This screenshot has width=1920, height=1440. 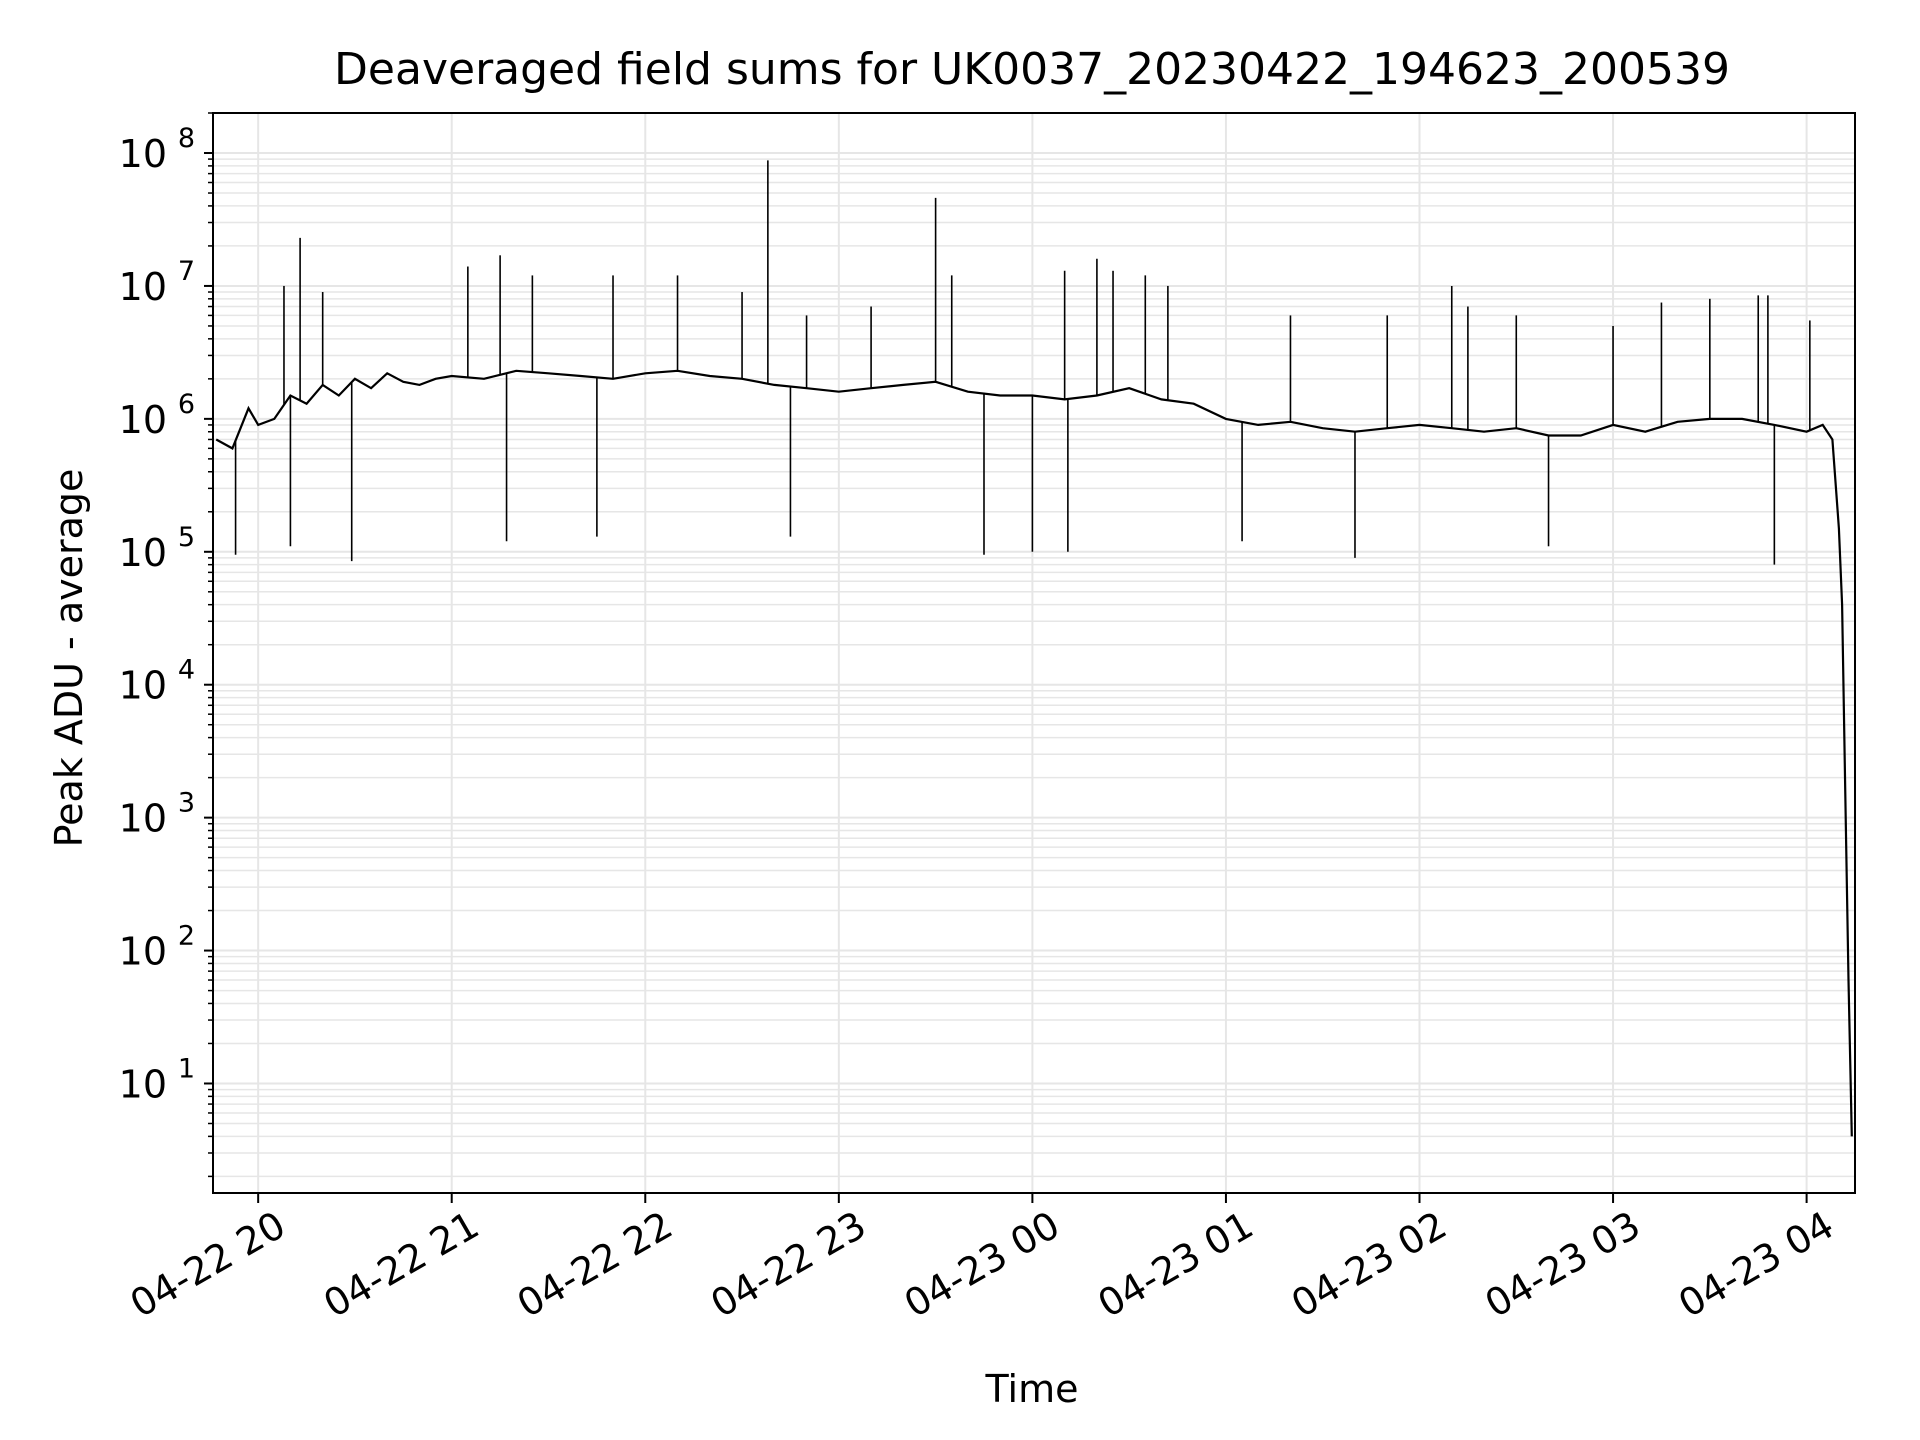 I want to click on y-axis: 10 1 10 2 10 3 10 4 10 5 10 6 10 7 10 8, so click(x=166, y=645).